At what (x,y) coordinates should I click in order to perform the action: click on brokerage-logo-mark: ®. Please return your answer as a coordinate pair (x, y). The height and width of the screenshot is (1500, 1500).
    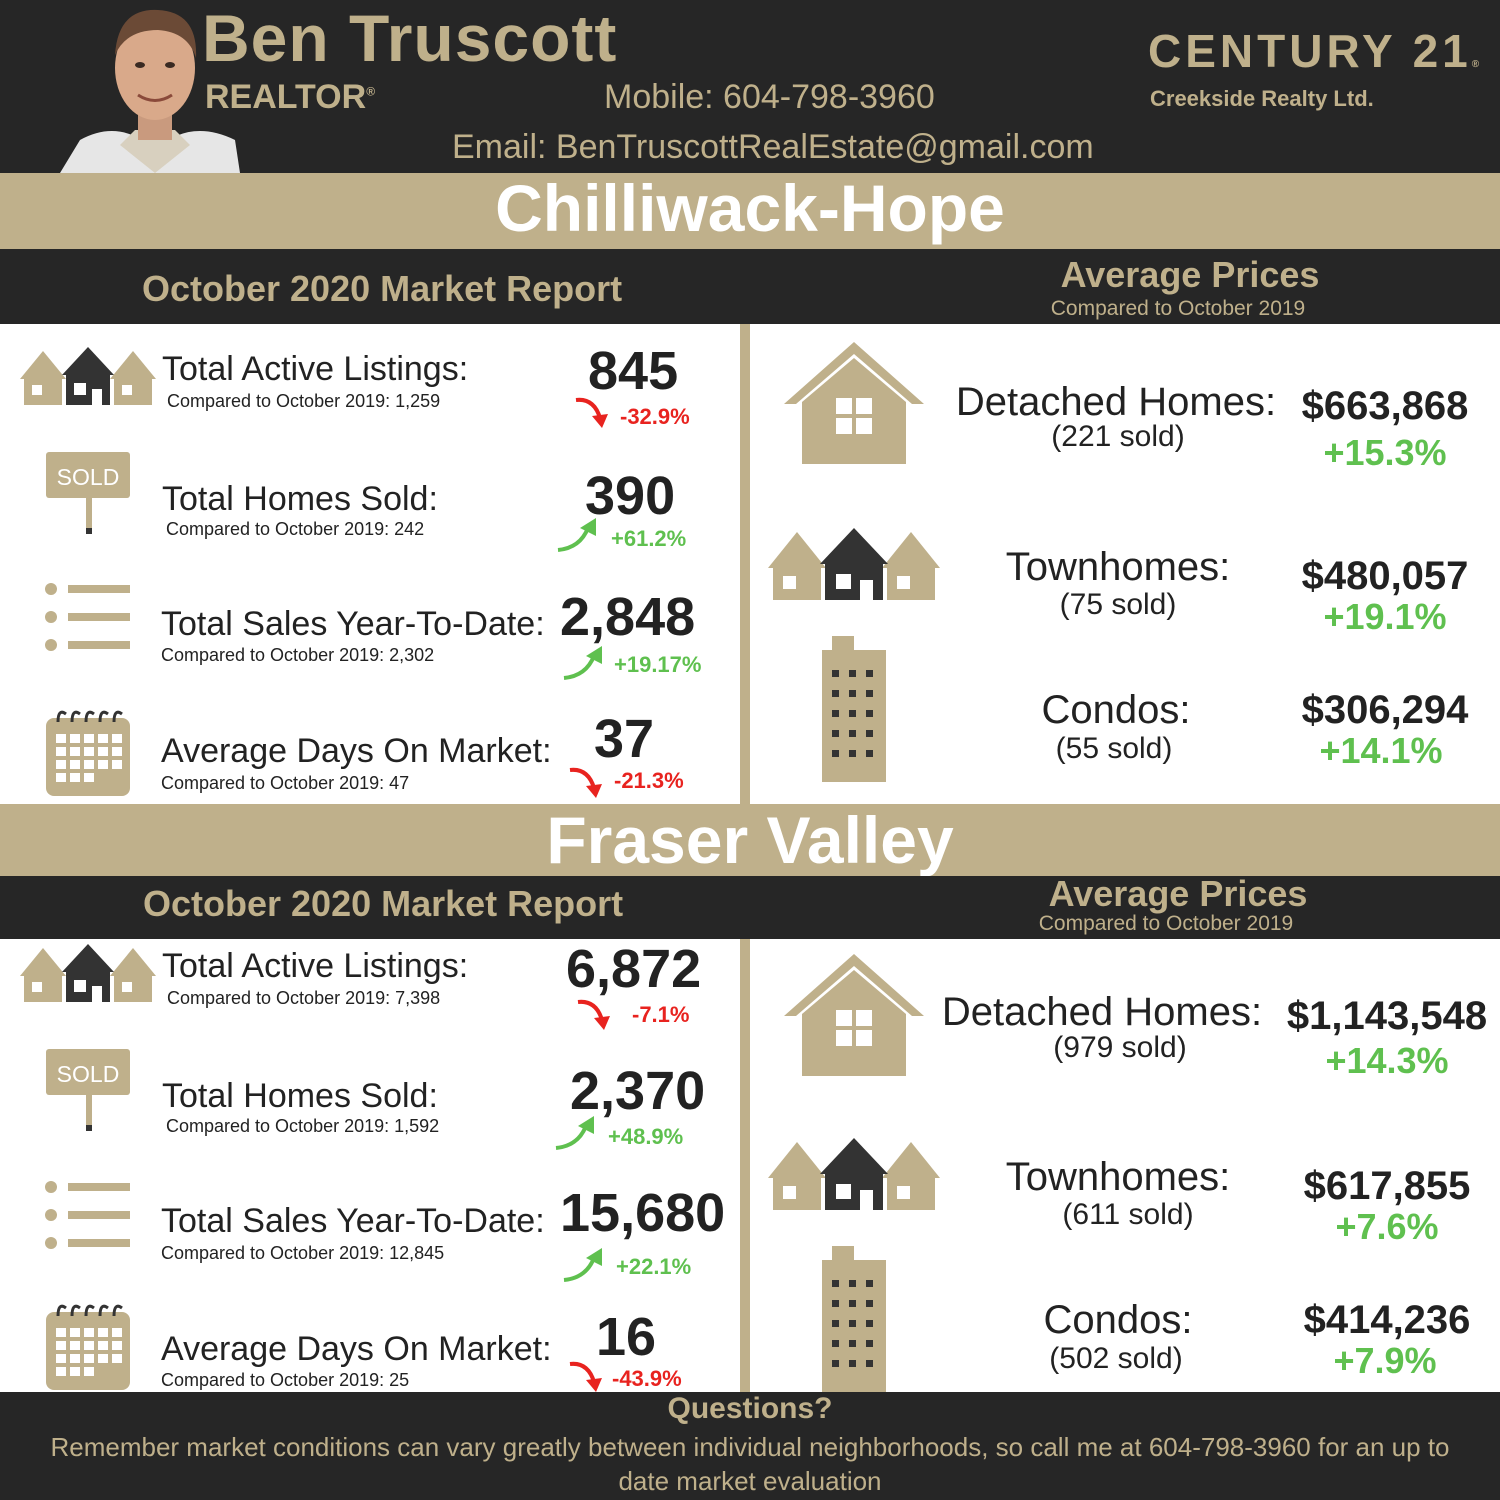
    Looking at the image, I should click on (1475, 64).